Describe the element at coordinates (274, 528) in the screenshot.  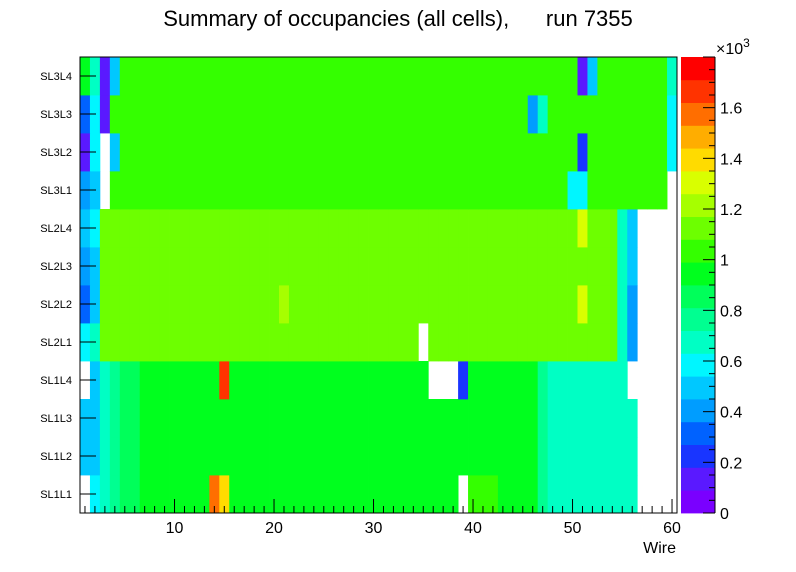
I see `x-tick-label: 20` at that location.